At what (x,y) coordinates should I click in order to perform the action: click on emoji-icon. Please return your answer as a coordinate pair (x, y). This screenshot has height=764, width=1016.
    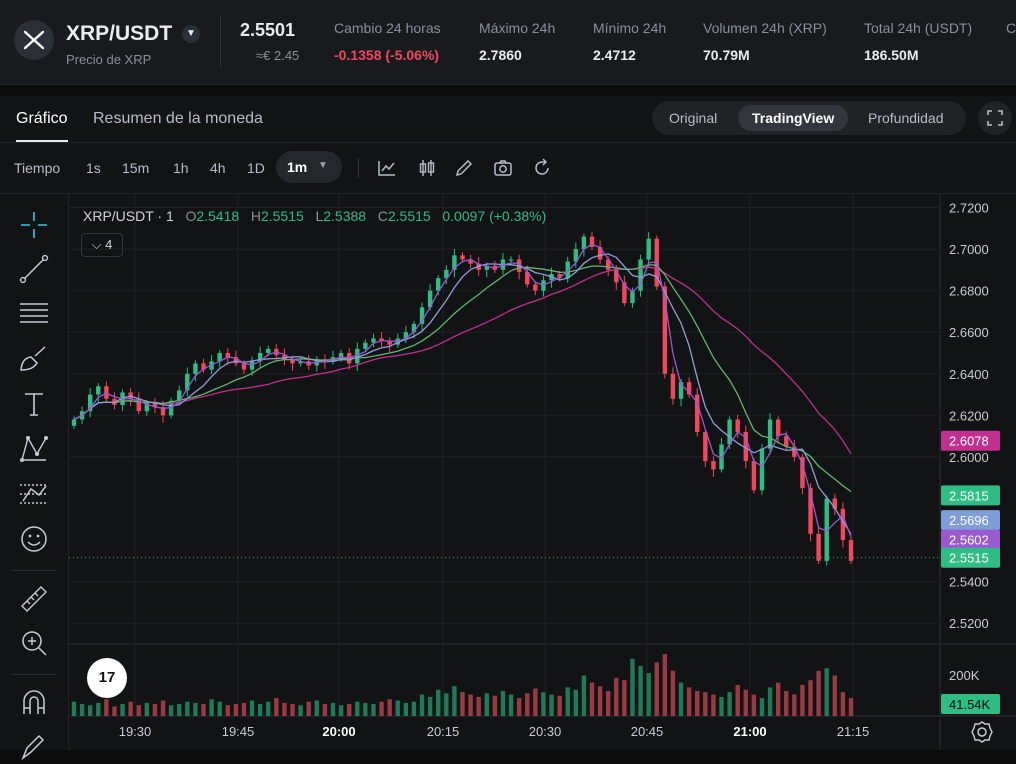
    Looking at the image, I should click on (34, 539).